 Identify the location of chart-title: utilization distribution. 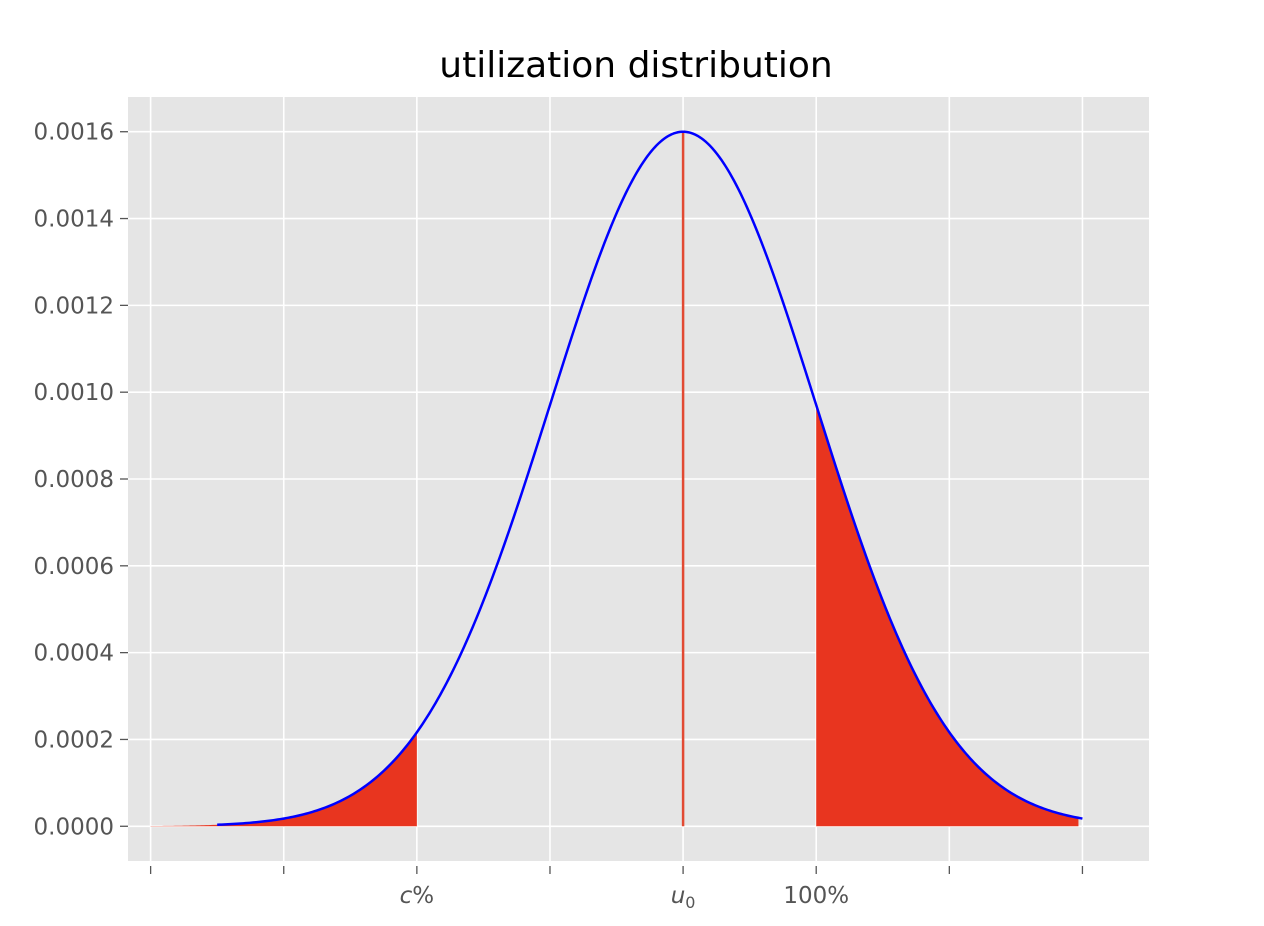
(635, 65).